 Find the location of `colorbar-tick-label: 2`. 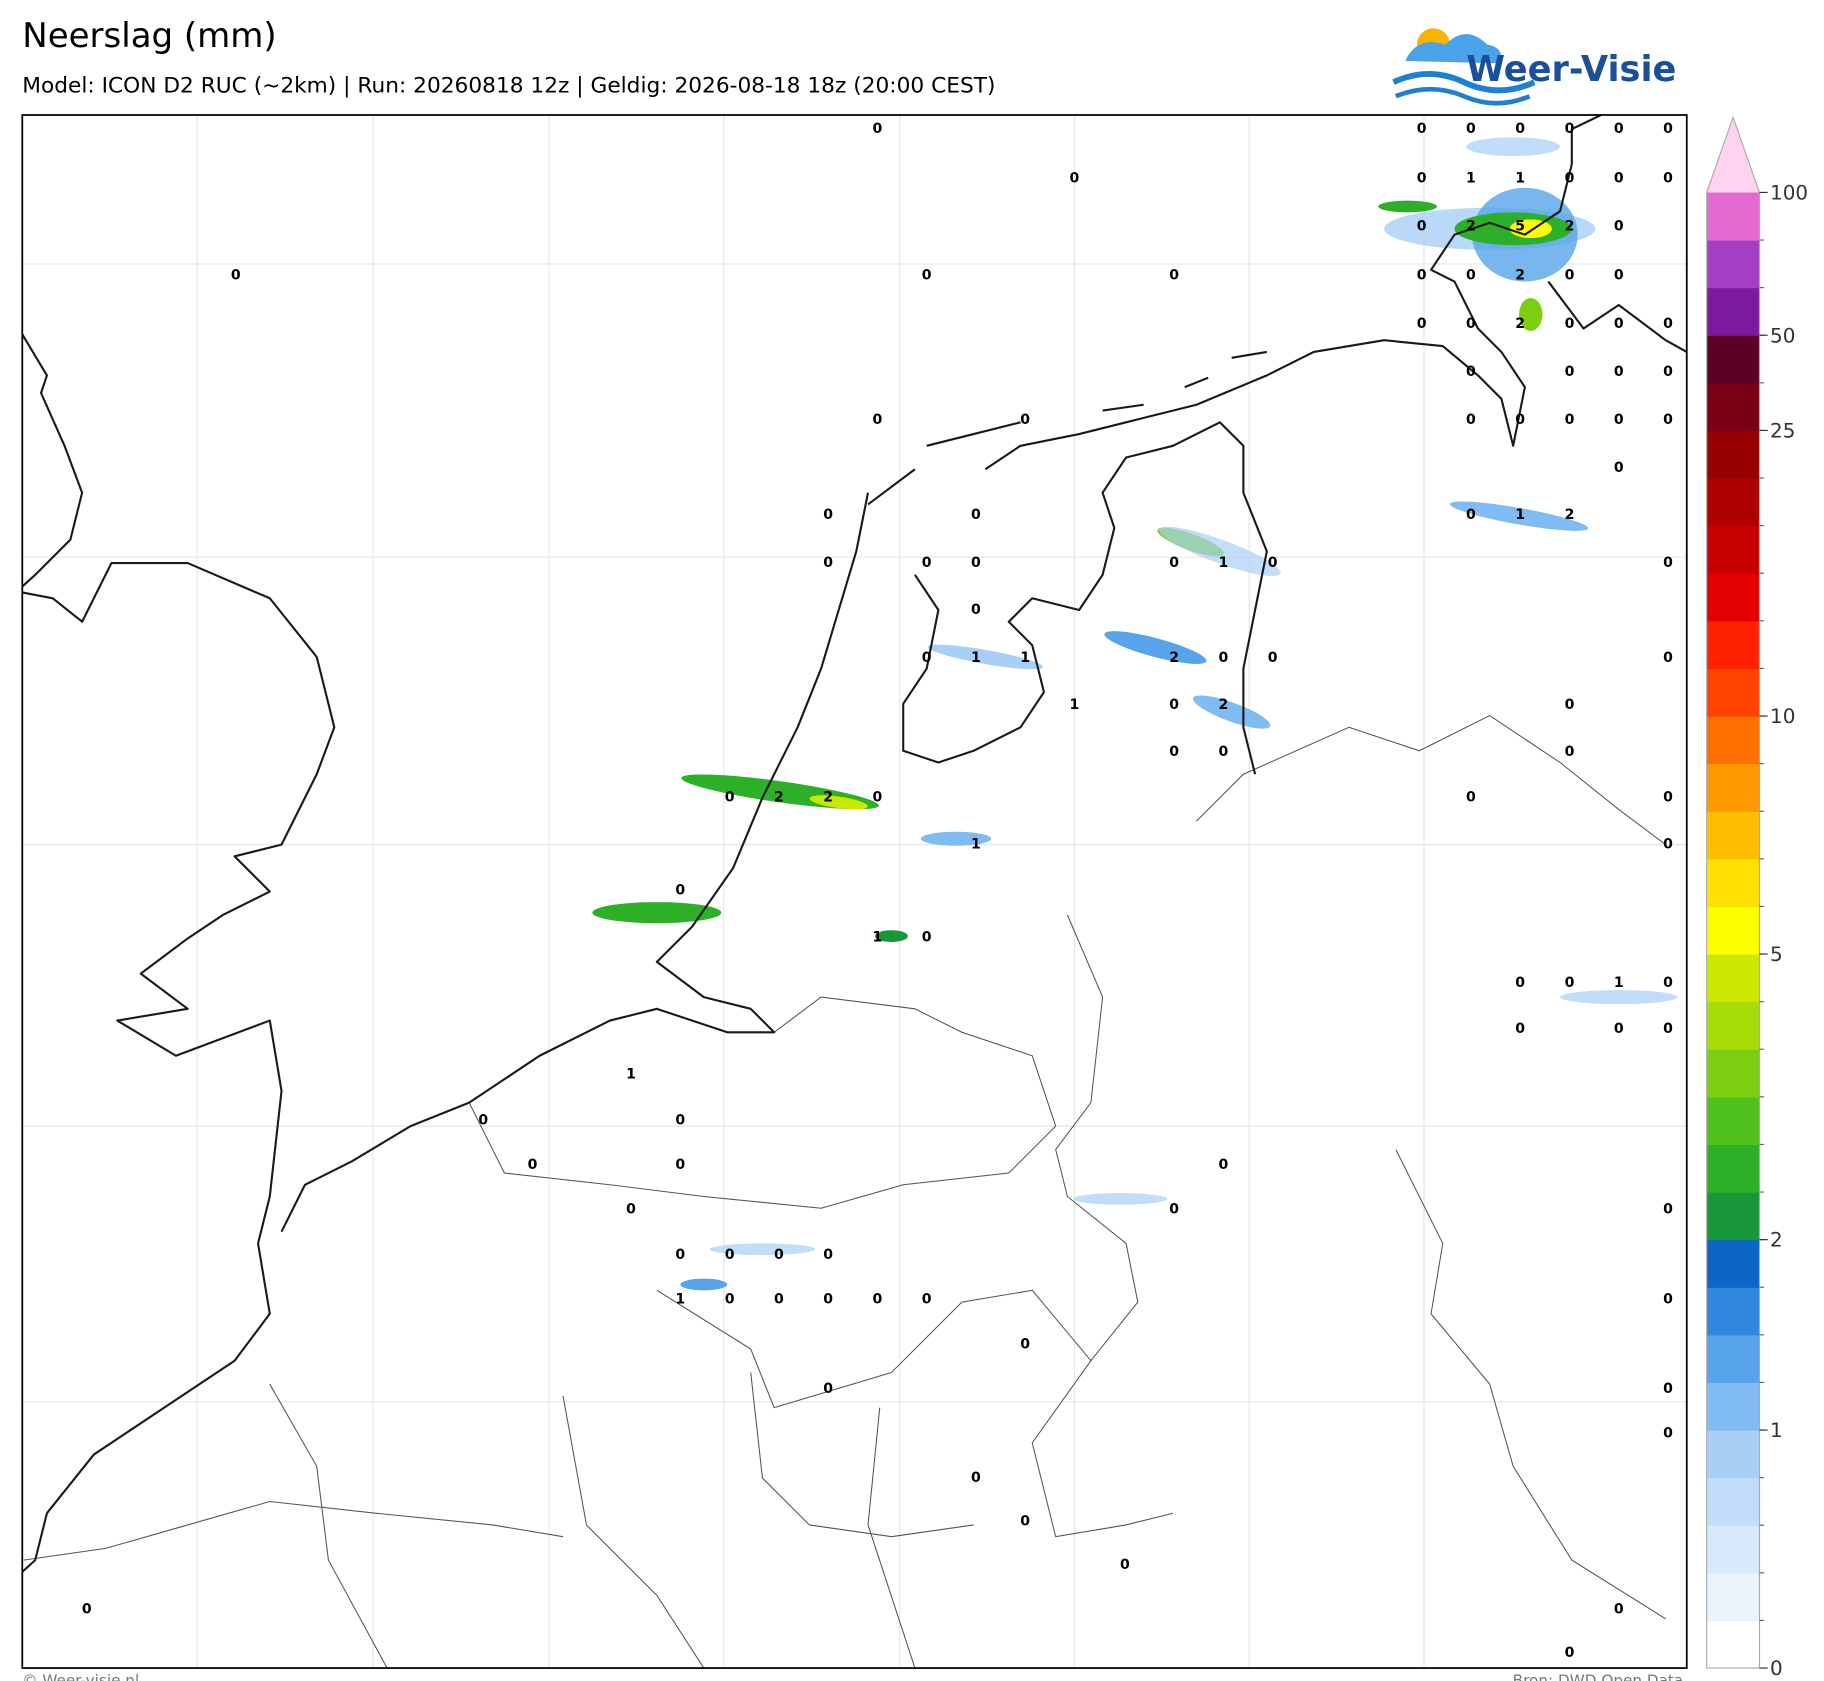

colorbar-tick-label: 2 is located at coordinates (1776, 1240).